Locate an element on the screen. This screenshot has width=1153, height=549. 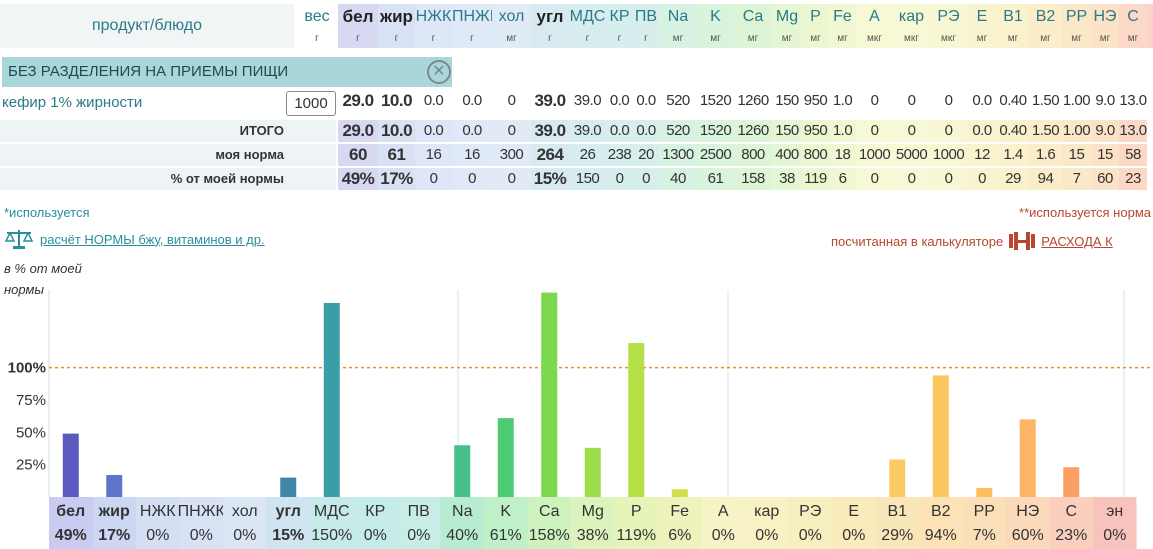
summary-value-ugl: 39.0 is located at coordinates (550, 131).